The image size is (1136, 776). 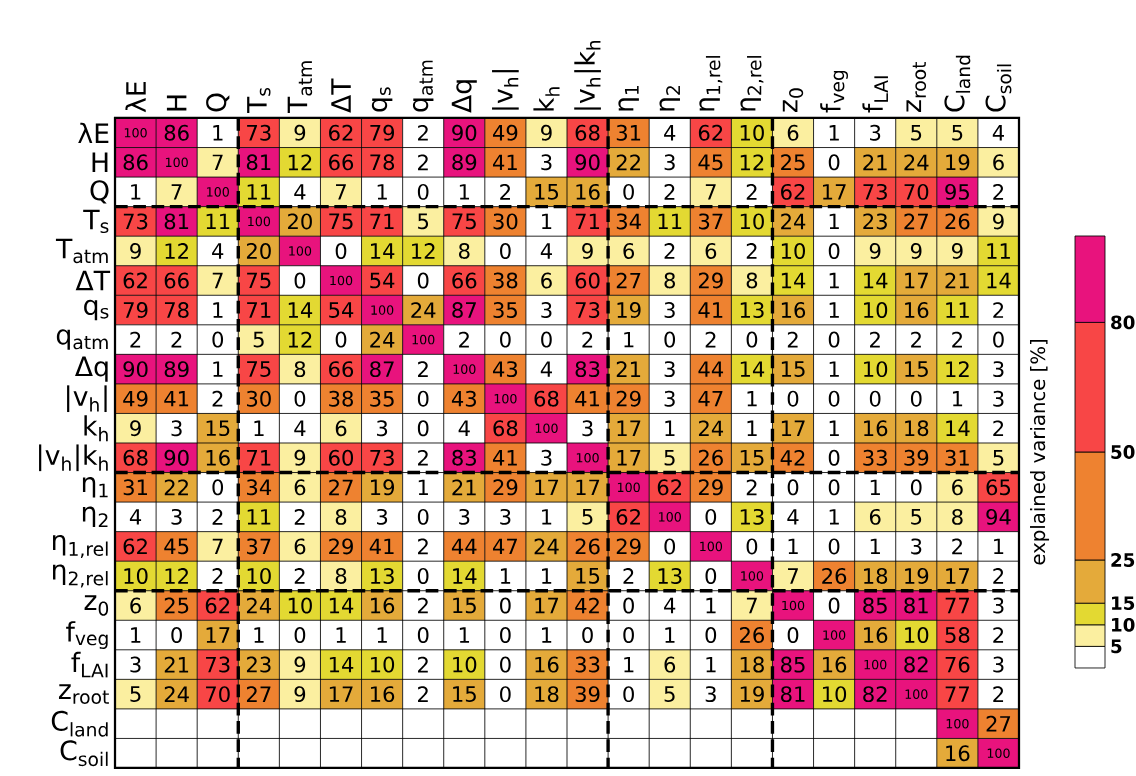 I want to click on data-label: 73, so click(x=875, y=191).